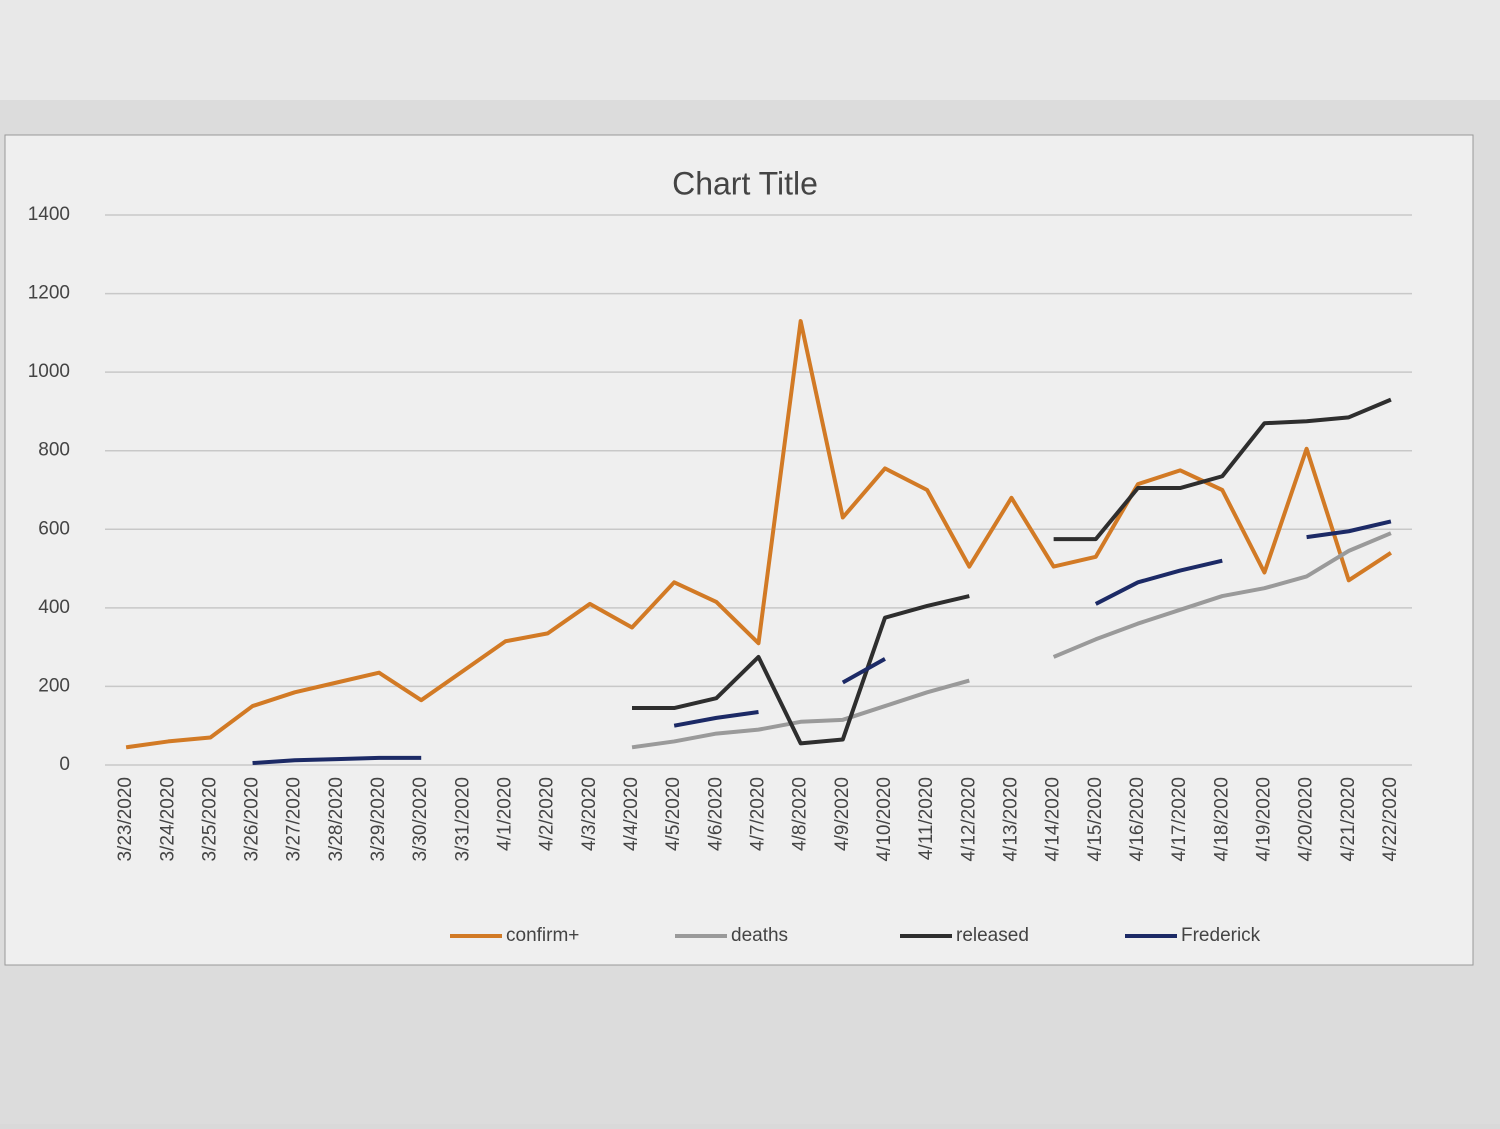 The height and width of the screenshot is (1129, 1500). I want to click on x-tick-label: 4/12/2020, so click(968, 819).